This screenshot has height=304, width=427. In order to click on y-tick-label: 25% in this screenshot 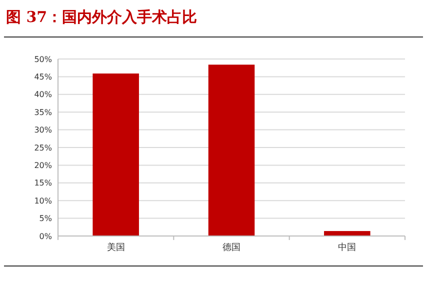, I will do `click(43, 147)`.